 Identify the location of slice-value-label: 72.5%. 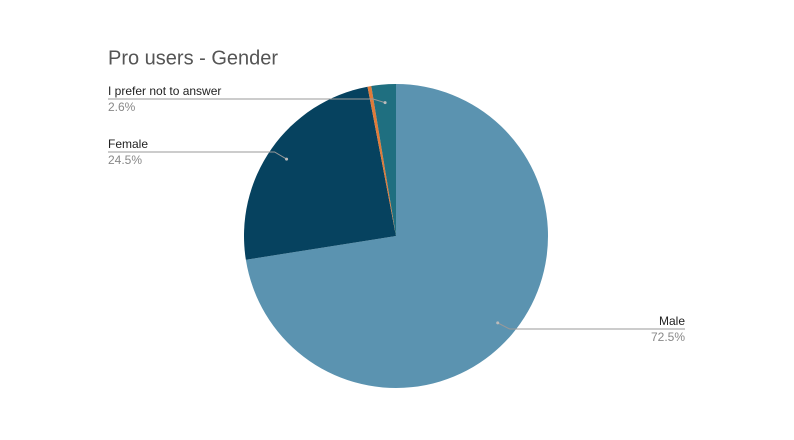
(668, 337).